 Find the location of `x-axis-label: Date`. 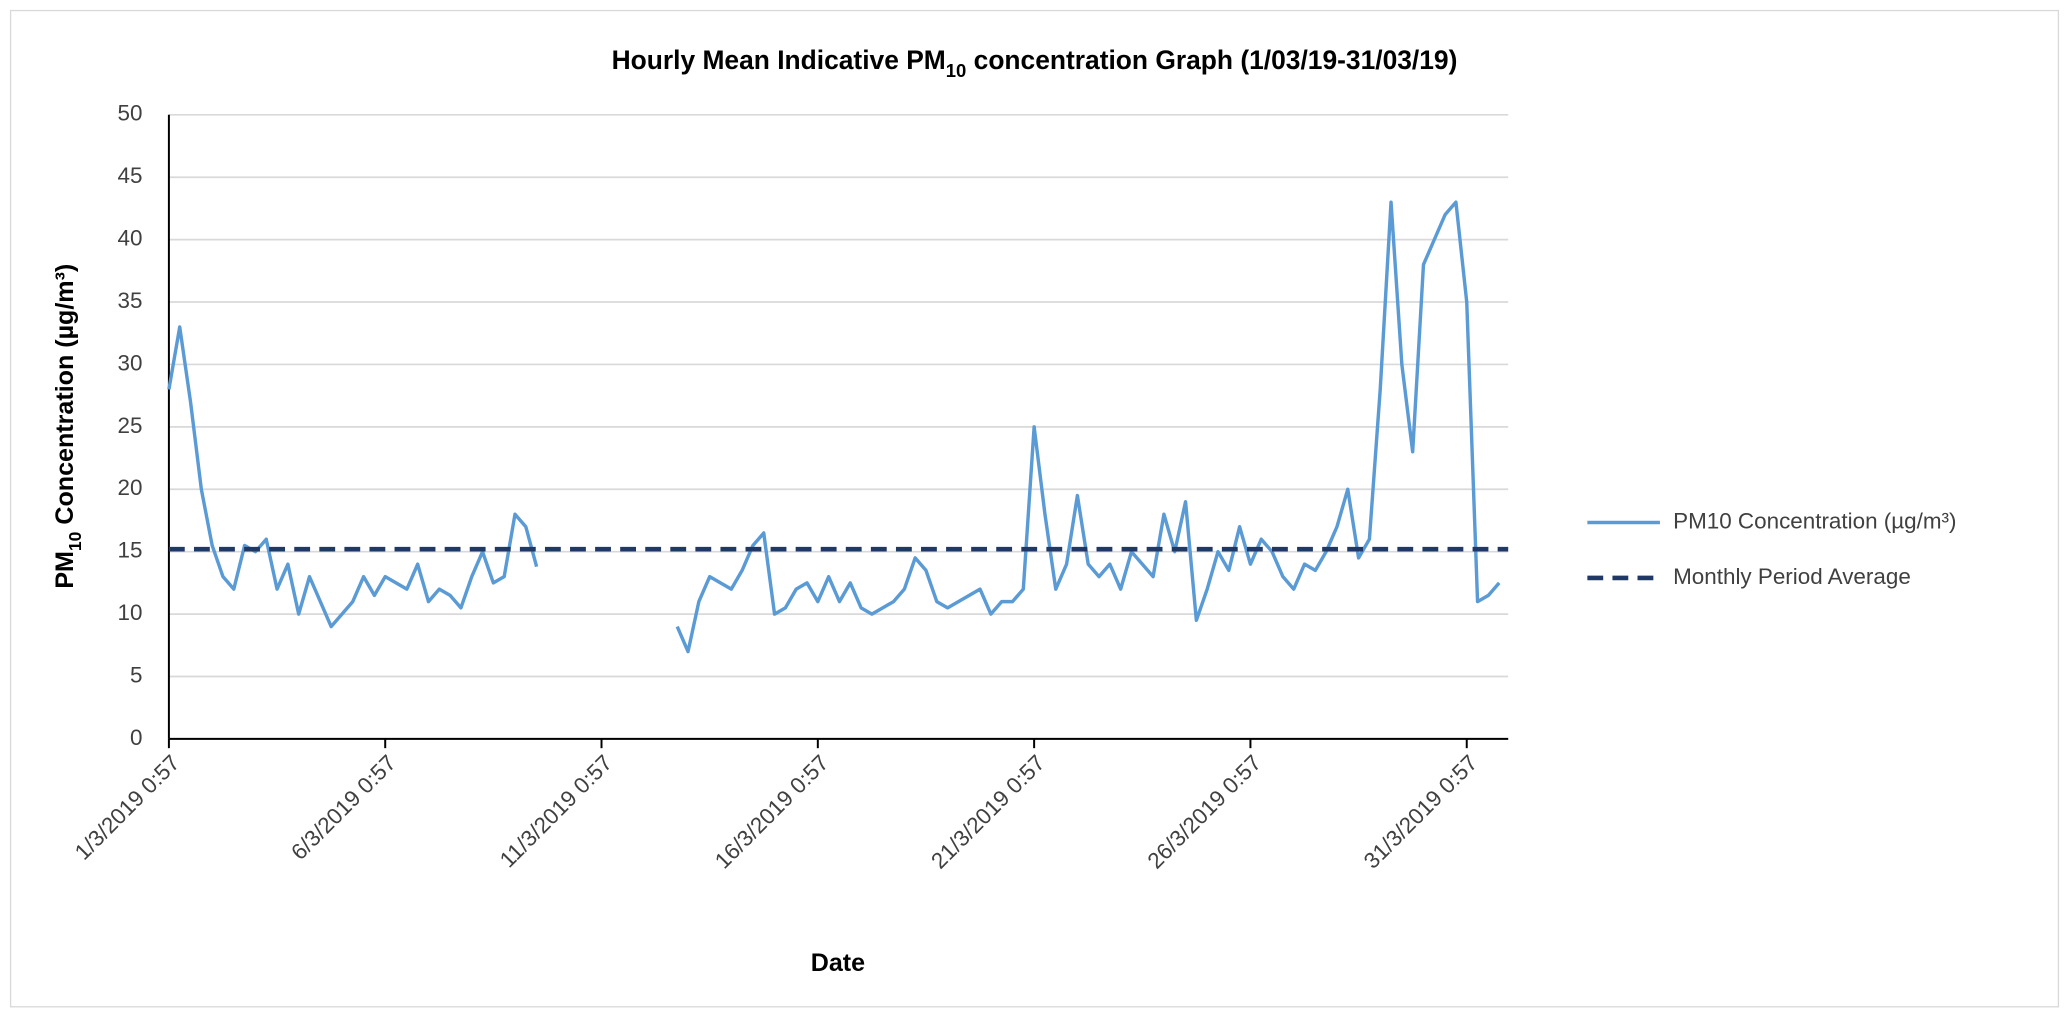

x-axis-label: Date is located at coordinates (838, 963).